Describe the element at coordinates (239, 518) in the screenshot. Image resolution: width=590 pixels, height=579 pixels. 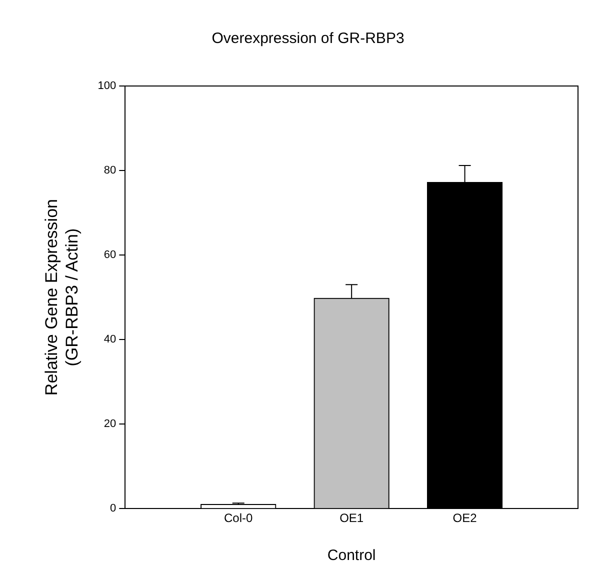
I see `x-tick-label: Col-0` at that location.